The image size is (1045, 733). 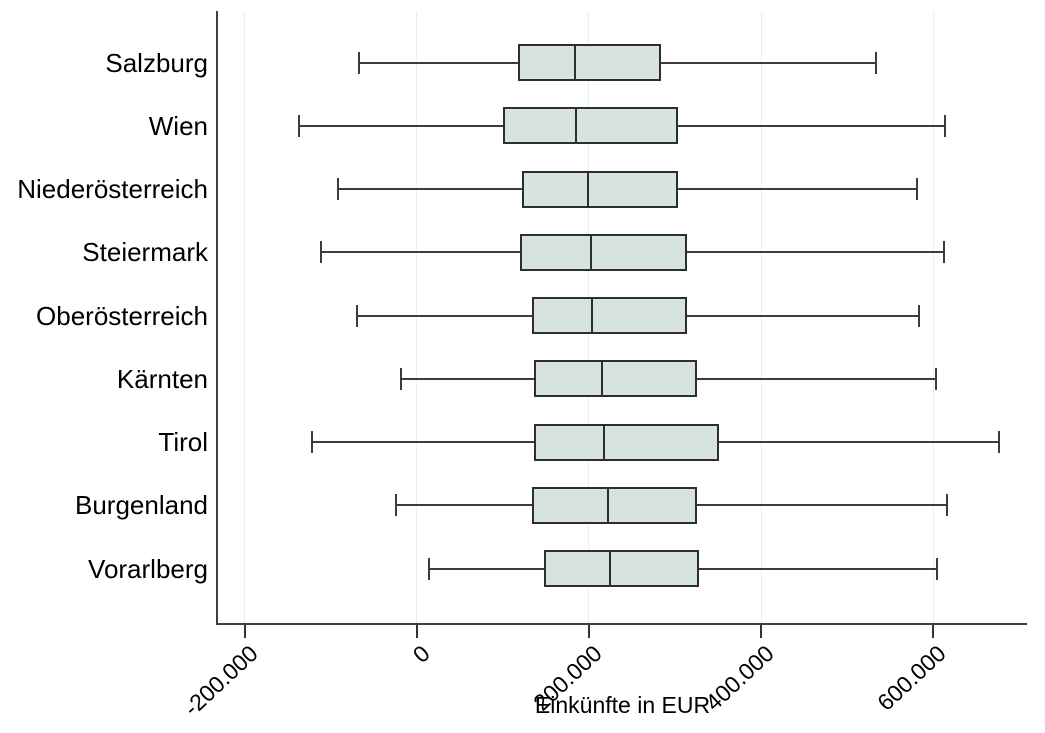 What do you see at coordinates (217, 317) in the screenshot?
I see `y-axis-line` at bounding box center [217, 317].